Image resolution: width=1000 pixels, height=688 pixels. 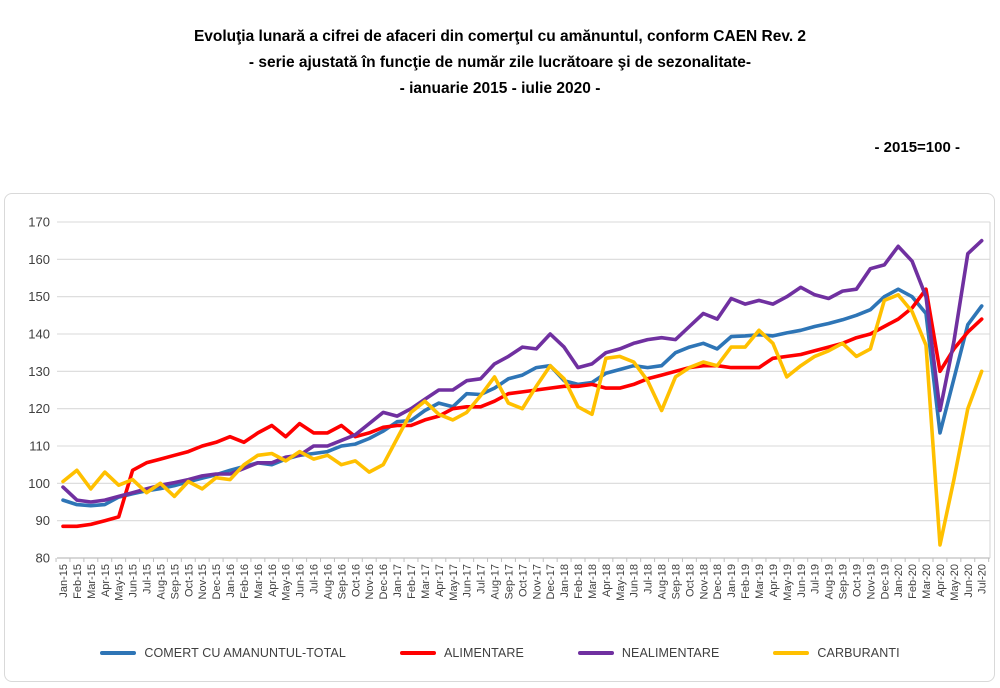 What do you see at coordinates (384, 581) in the screenshot?
I see `svg-text: Dec-16` at bounding box center [384, 581].